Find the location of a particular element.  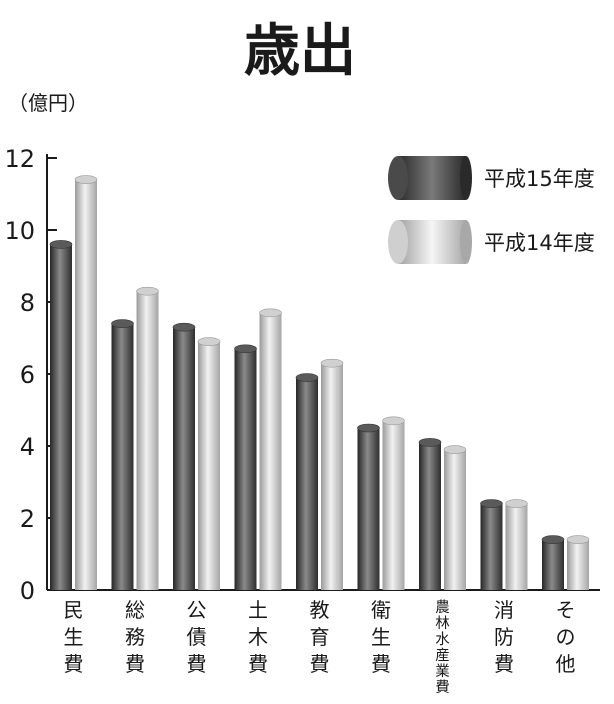

category-label: 農林水産業費 is located at coordinates (442, 647).